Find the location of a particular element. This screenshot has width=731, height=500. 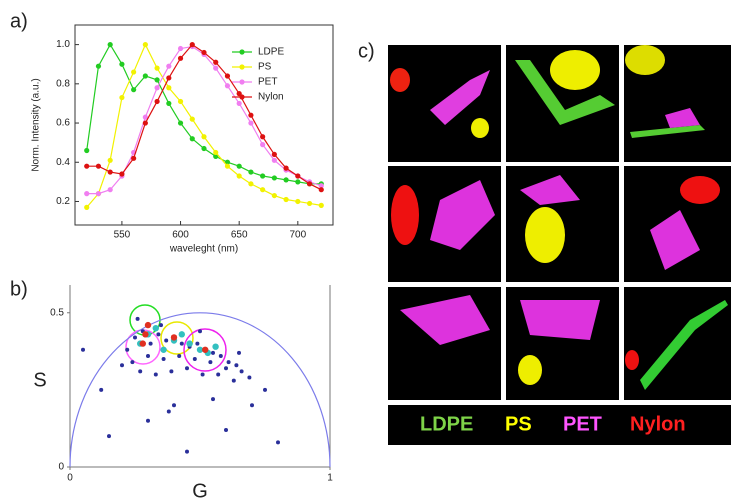

y-tick-label: 0 is located at coordinates (61, 467).